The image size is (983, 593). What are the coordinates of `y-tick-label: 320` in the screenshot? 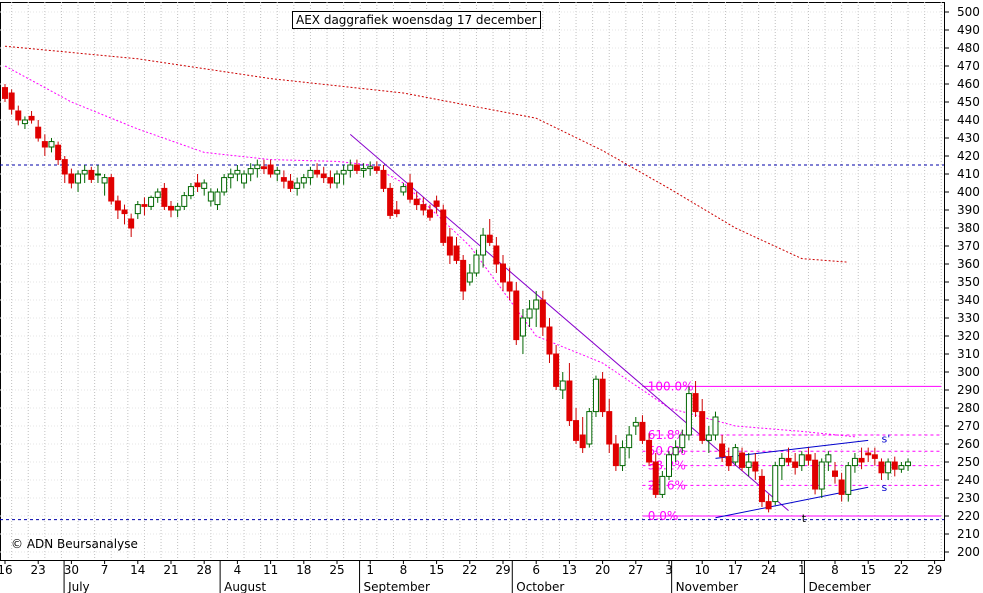 It's located at (968, 336).